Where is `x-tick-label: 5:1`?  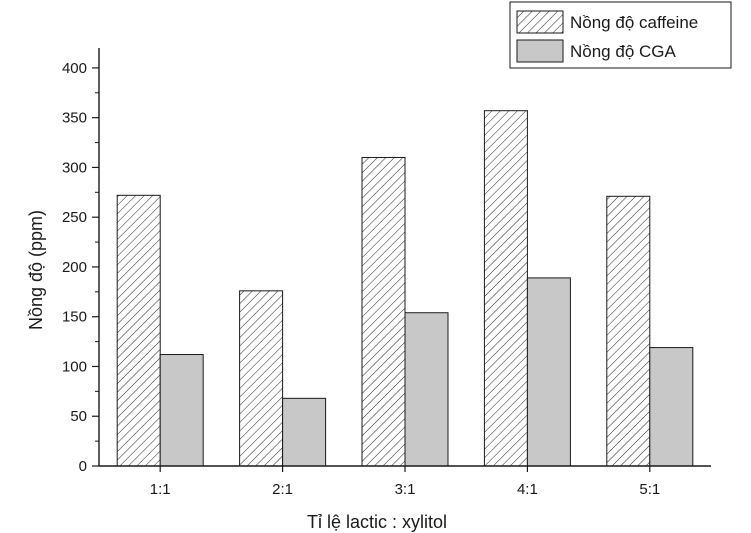 x-tick-label: 5:1 is located at coordinates (649, 489).